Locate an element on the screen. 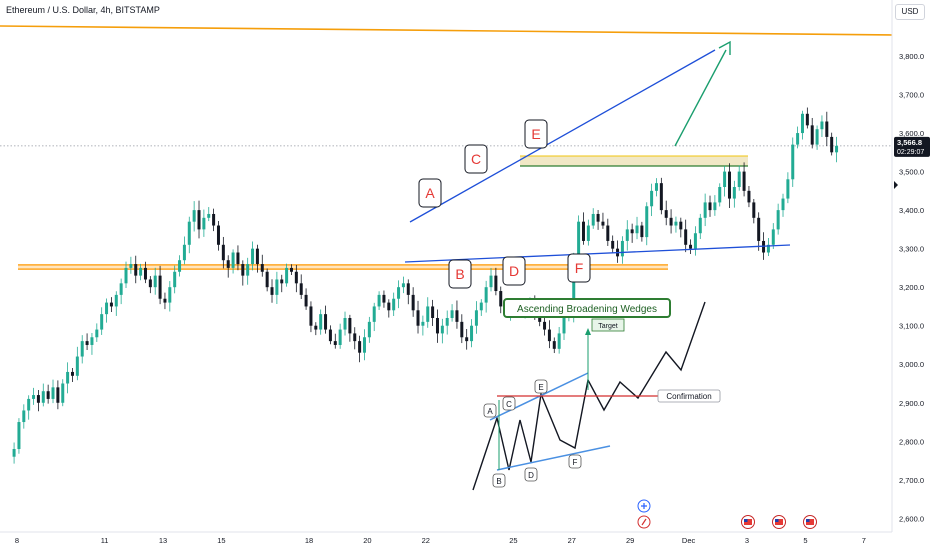  wave-label: B is located at coordinates (459, 274).